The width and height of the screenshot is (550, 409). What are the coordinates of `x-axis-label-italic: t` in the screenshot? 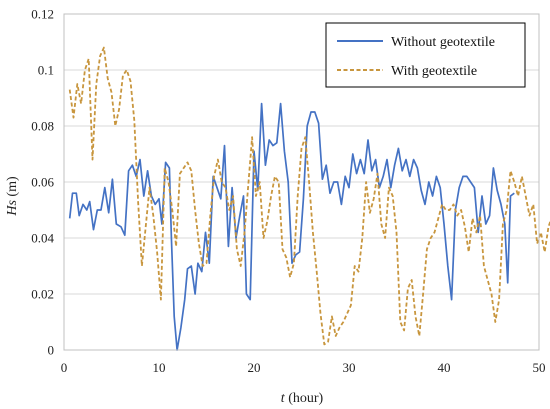 It's located at (283, 398).